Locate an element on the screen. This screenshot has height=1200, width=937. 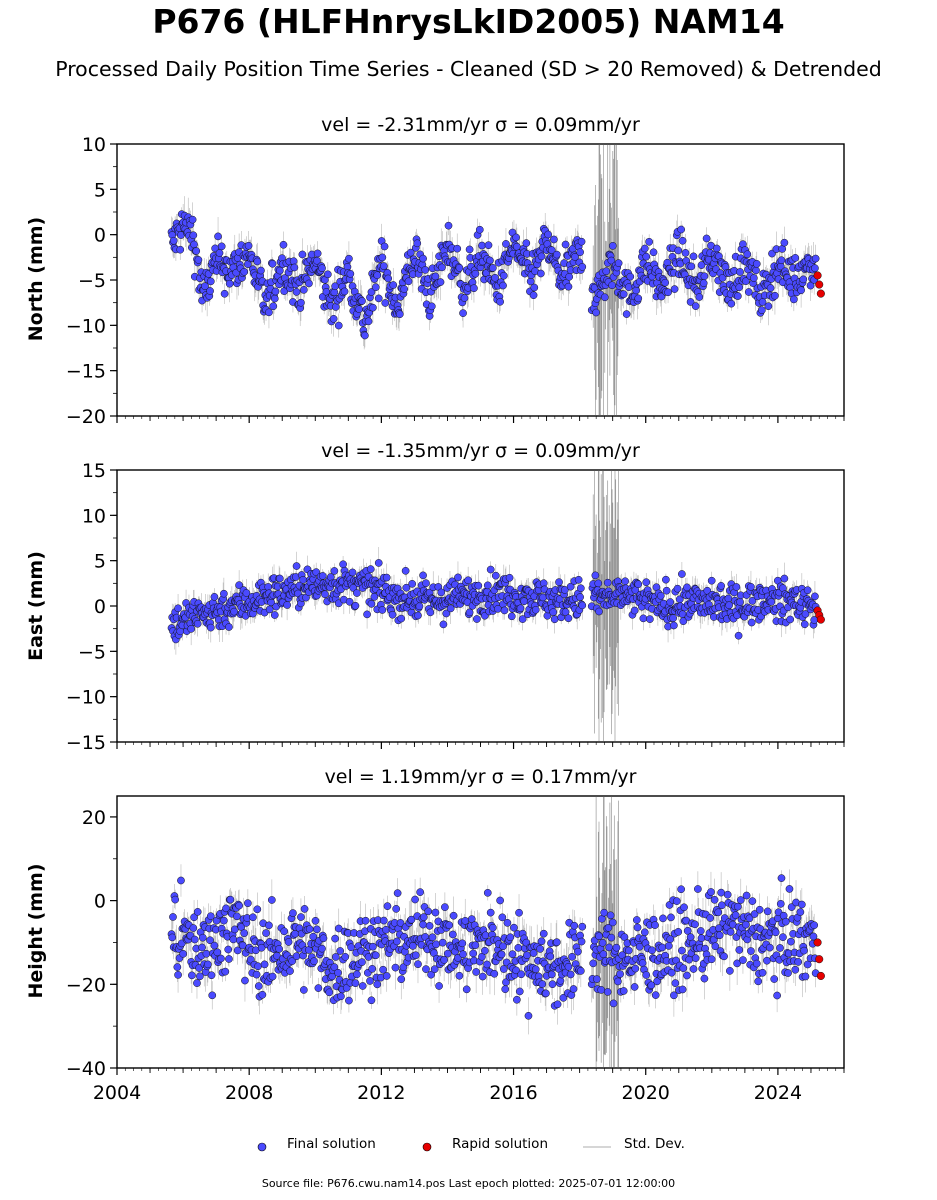
final-solution-marker-icon is located at coordinates (262, 1147).